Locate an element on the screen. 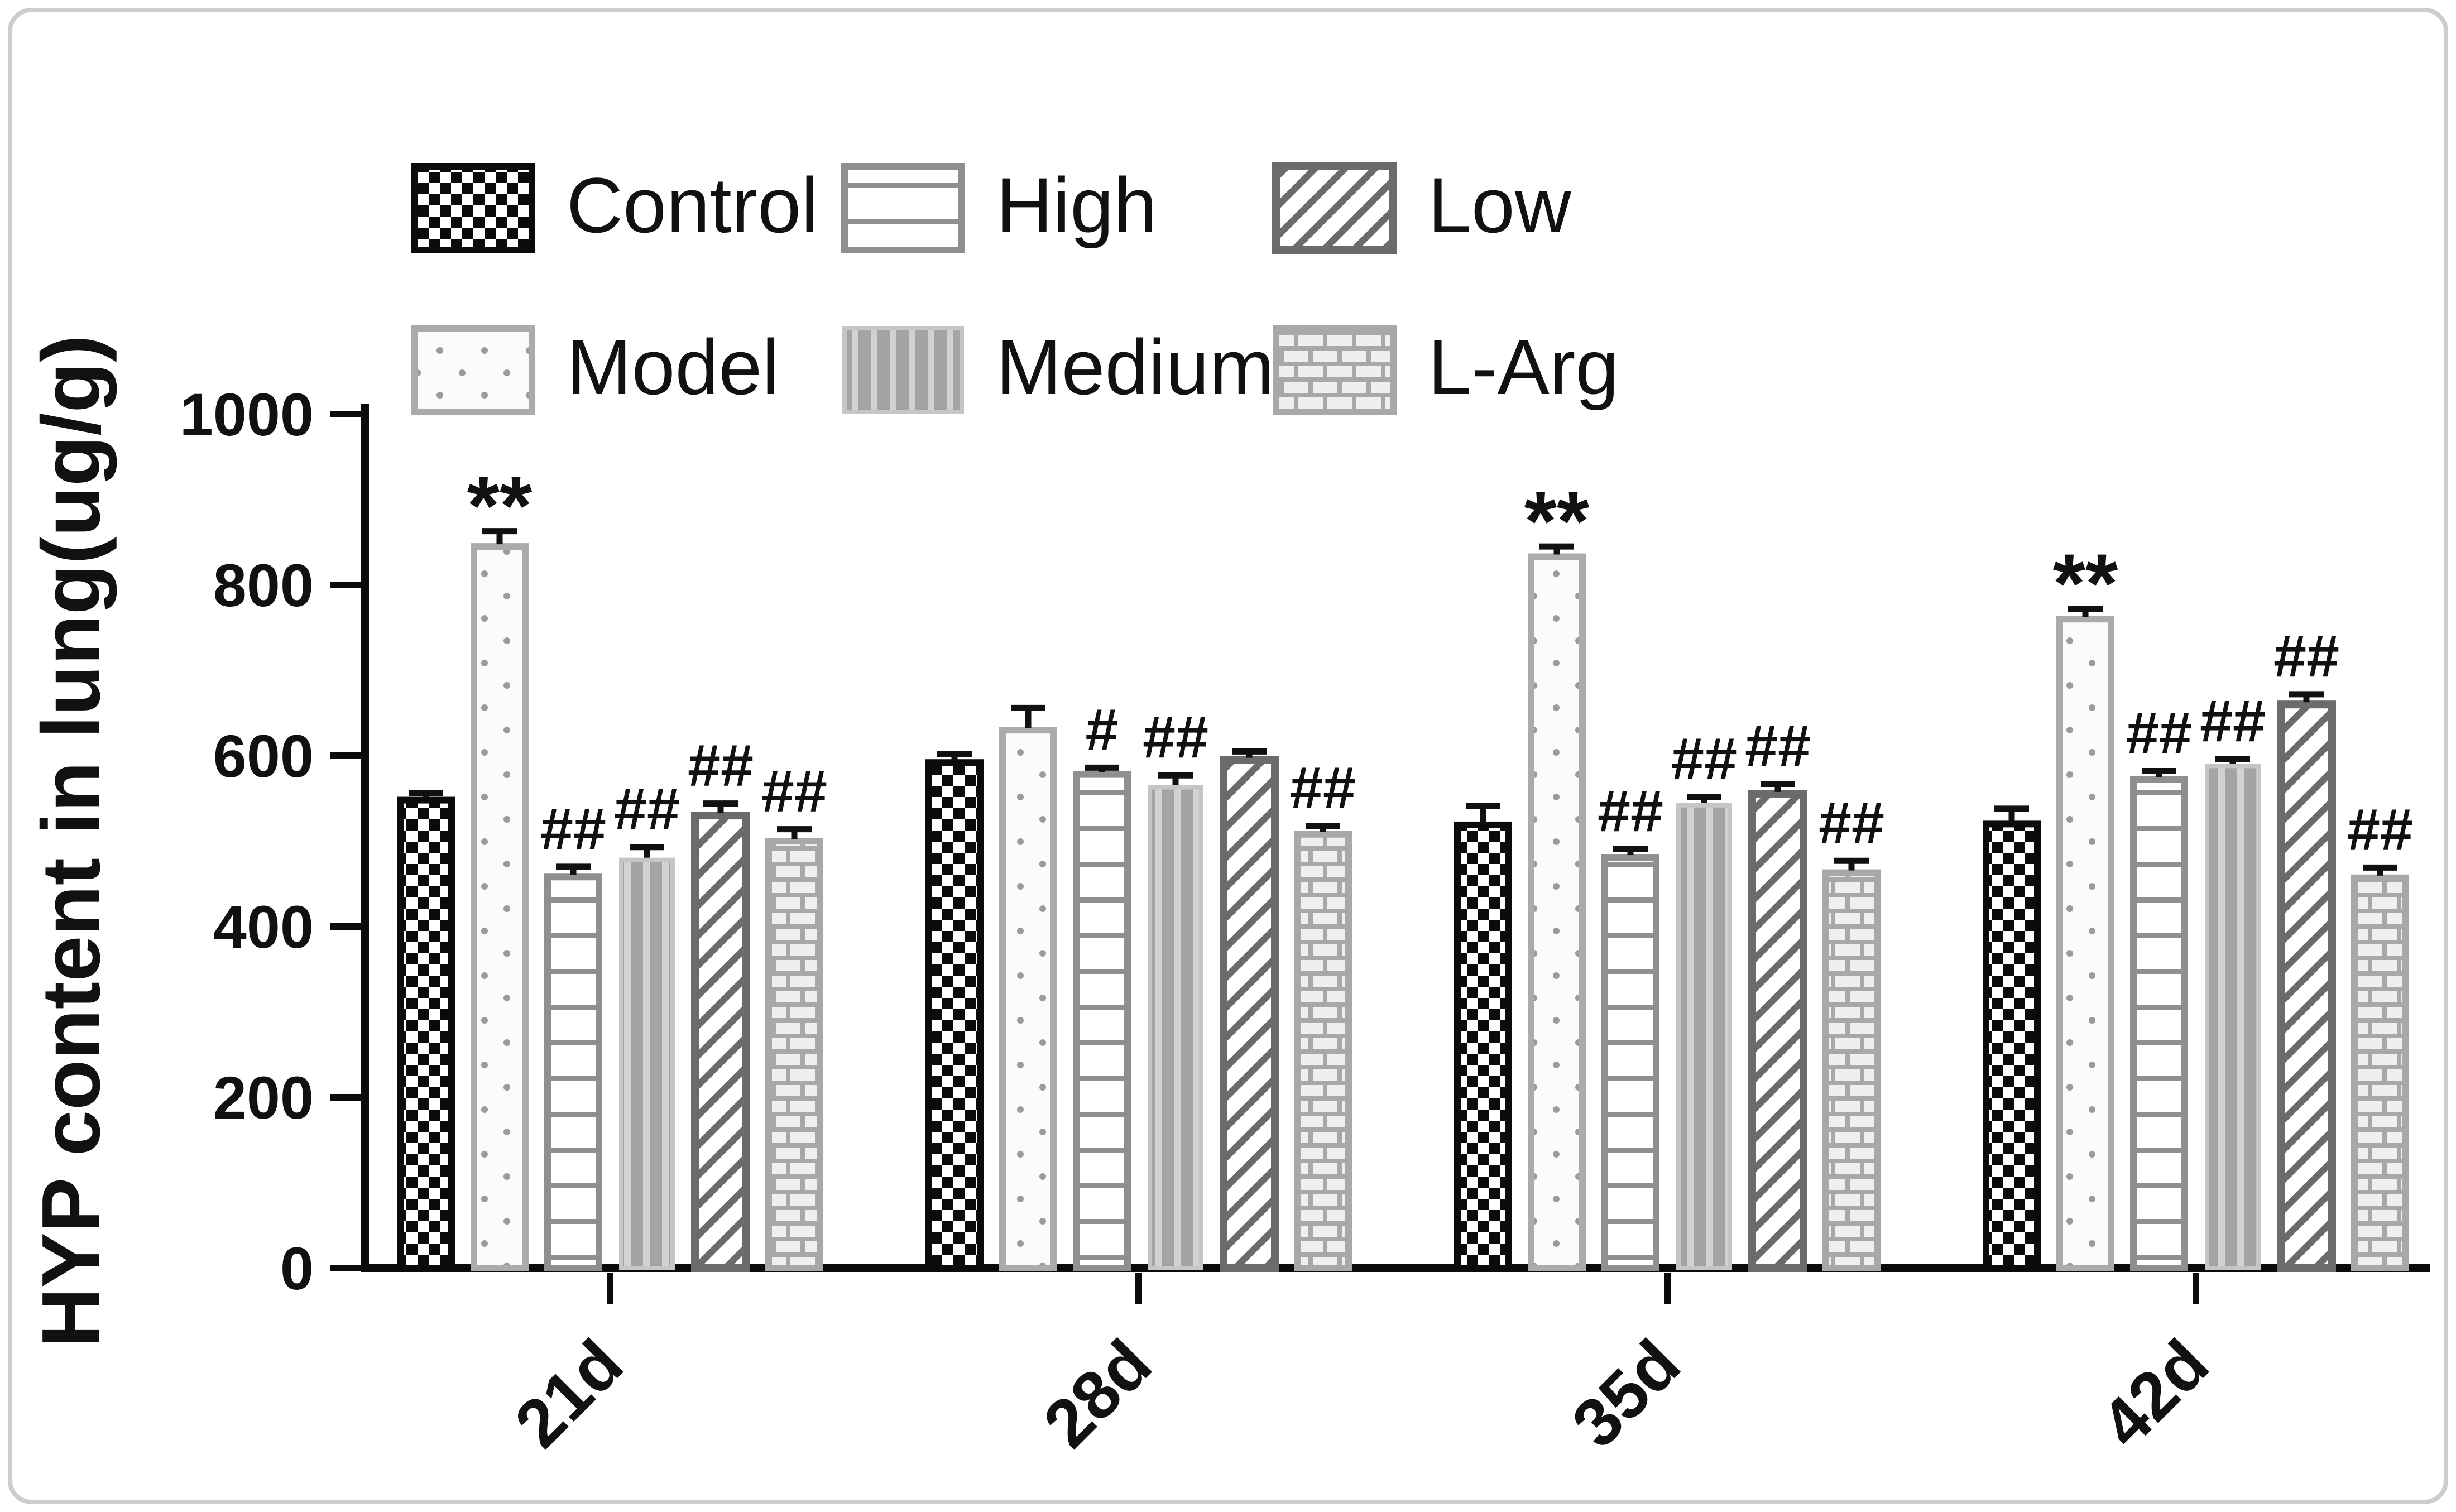 Image resolution: width=2456 pixels, height=1512 pixels. bar-l-arg-42d is located at coordinates (2380, 1073).